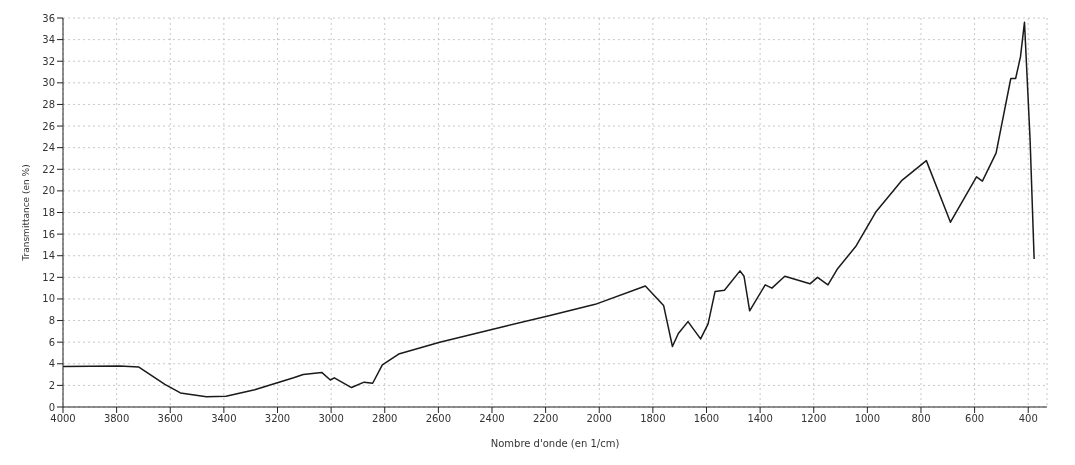 The height and width of the screenshot is (465, 1075). Describe the element at coordinates (492, 419) in the screenshot. I see `x-tick-label: 2400` at that location.